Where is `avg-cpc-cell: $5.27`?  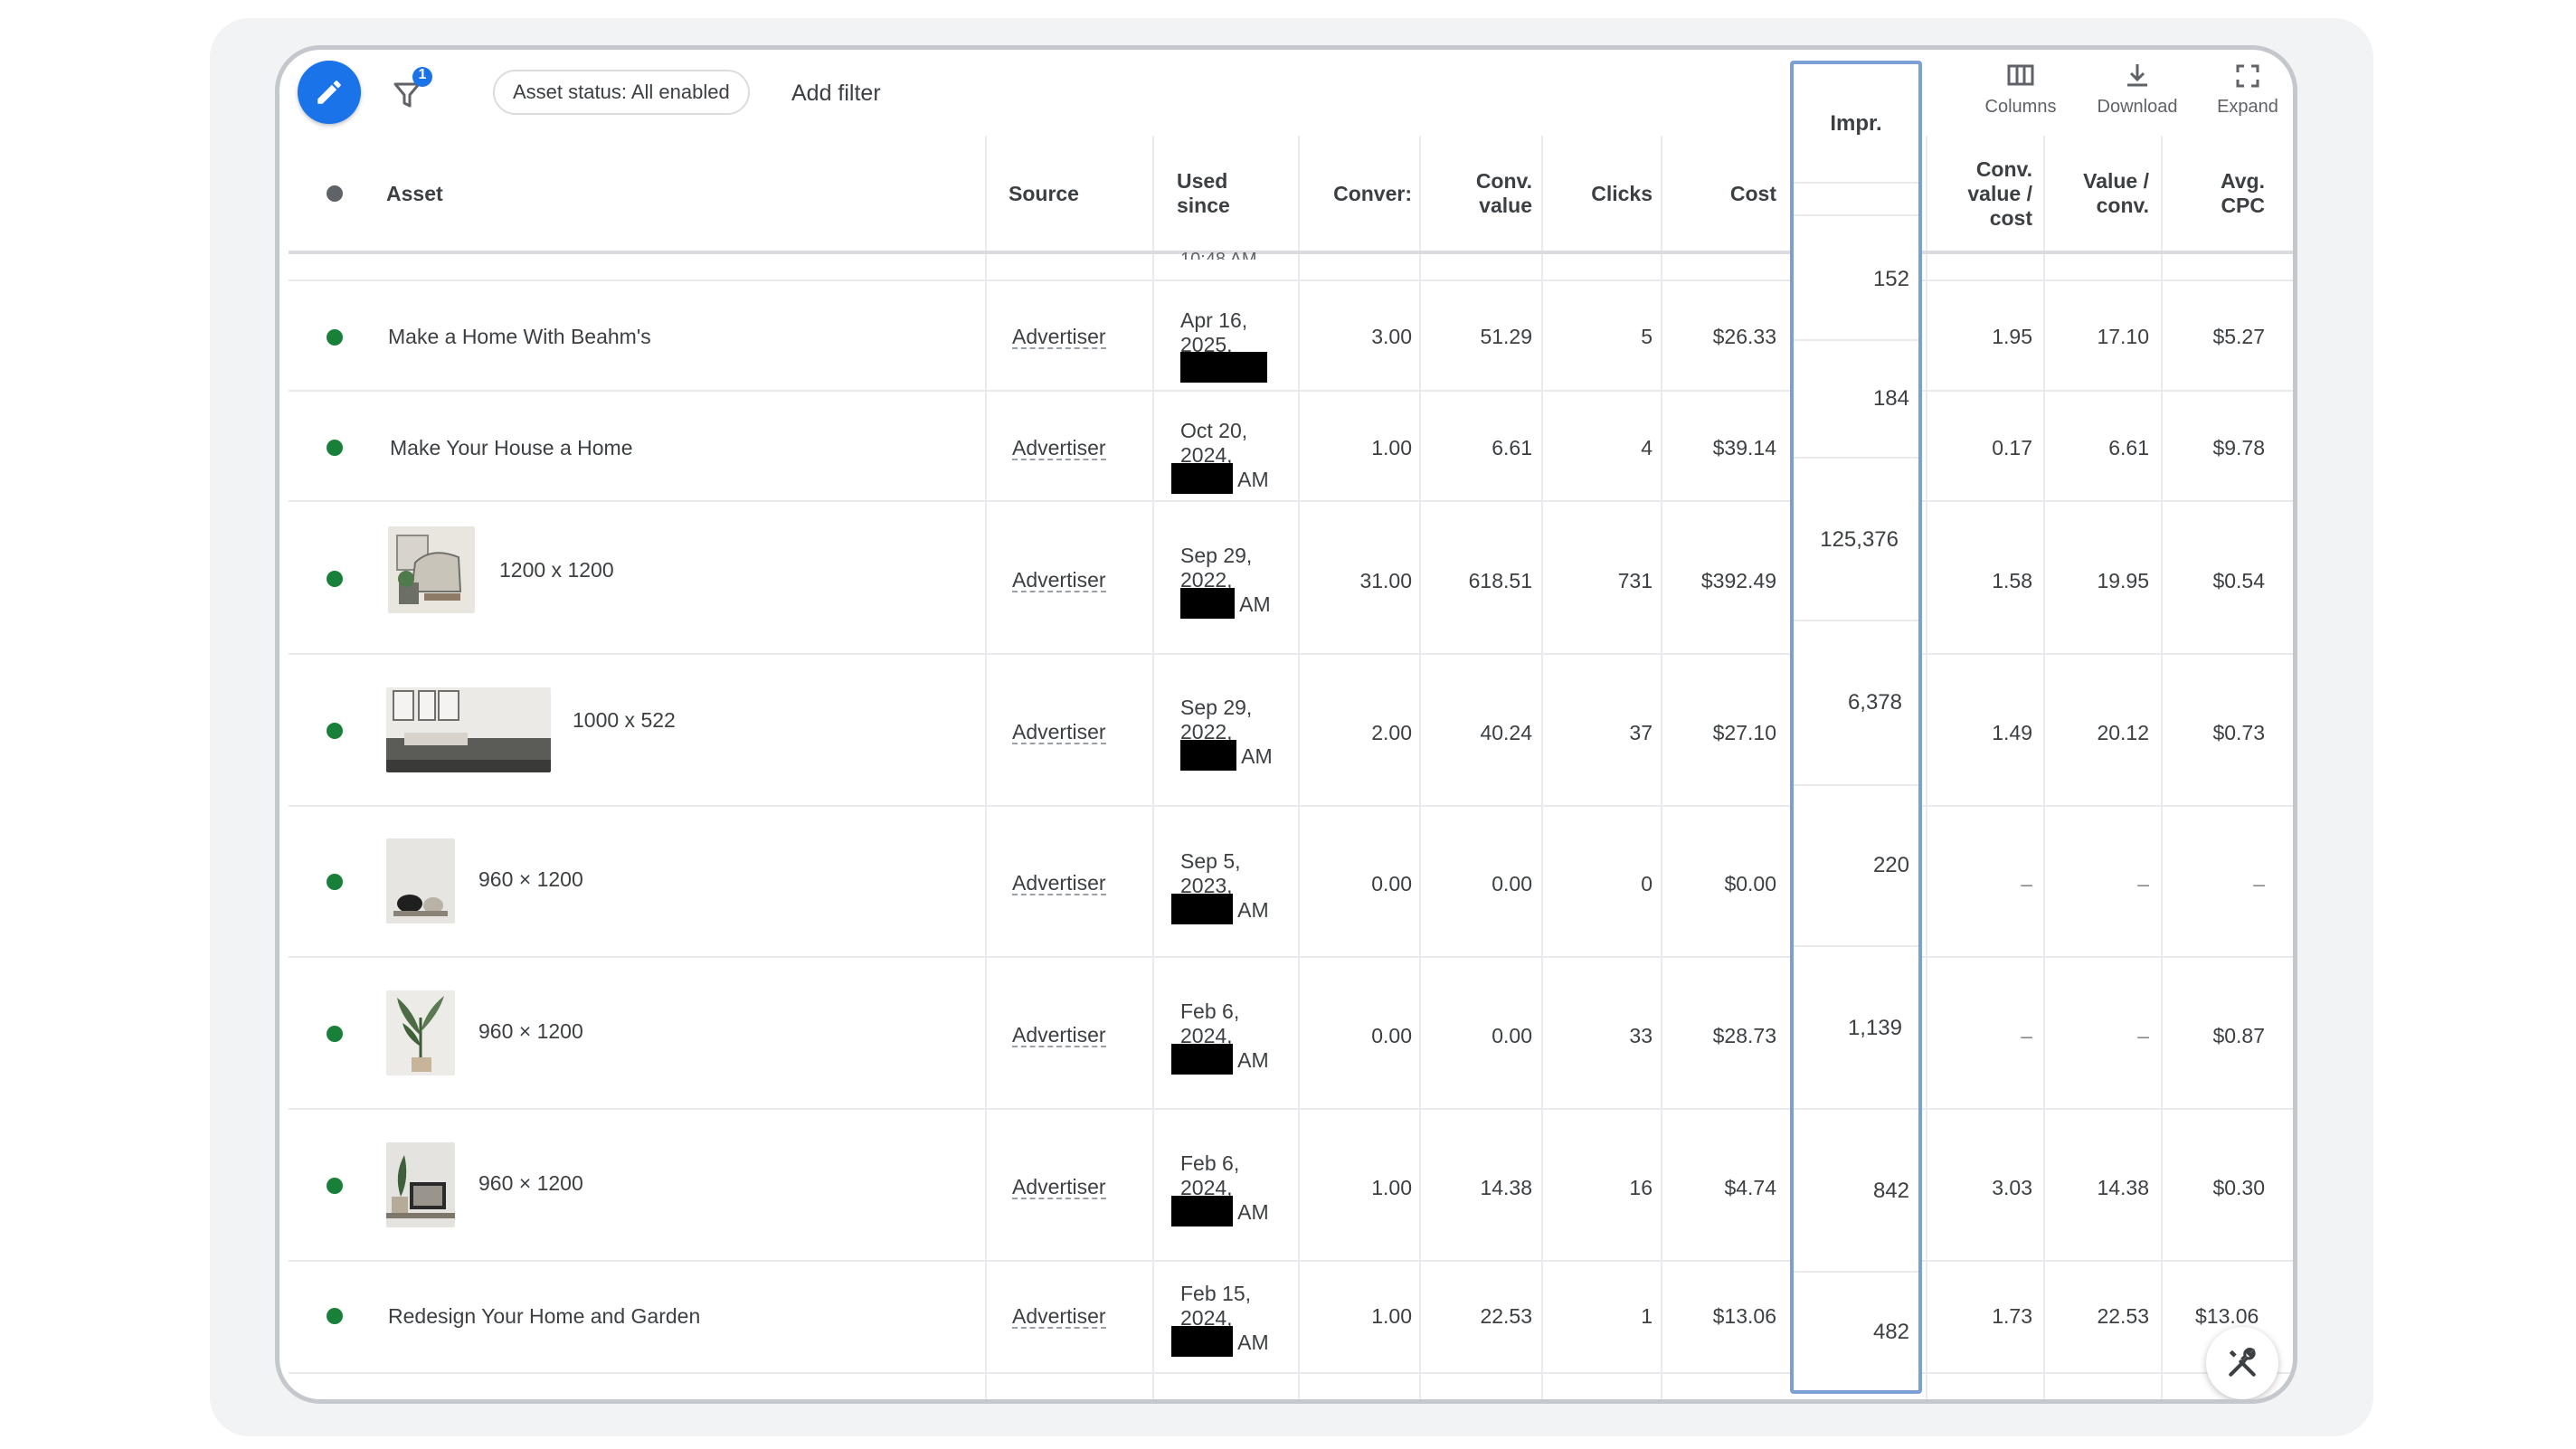
avg-cpc-cell: $5.27 is located at coordinates (2238, 336).